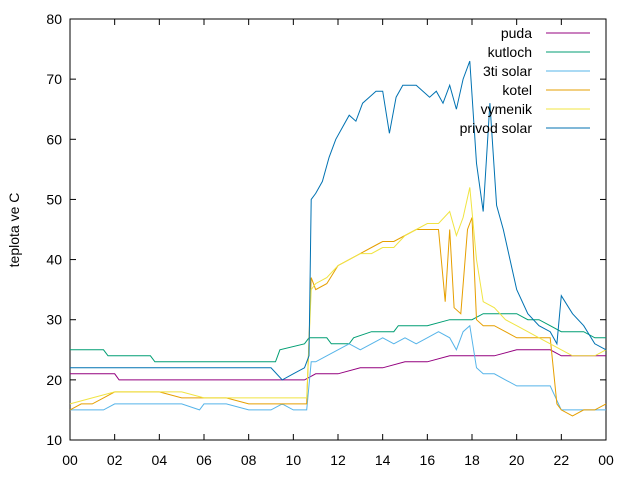  I want to click on x-tick-label: 04, so click(160, 460).